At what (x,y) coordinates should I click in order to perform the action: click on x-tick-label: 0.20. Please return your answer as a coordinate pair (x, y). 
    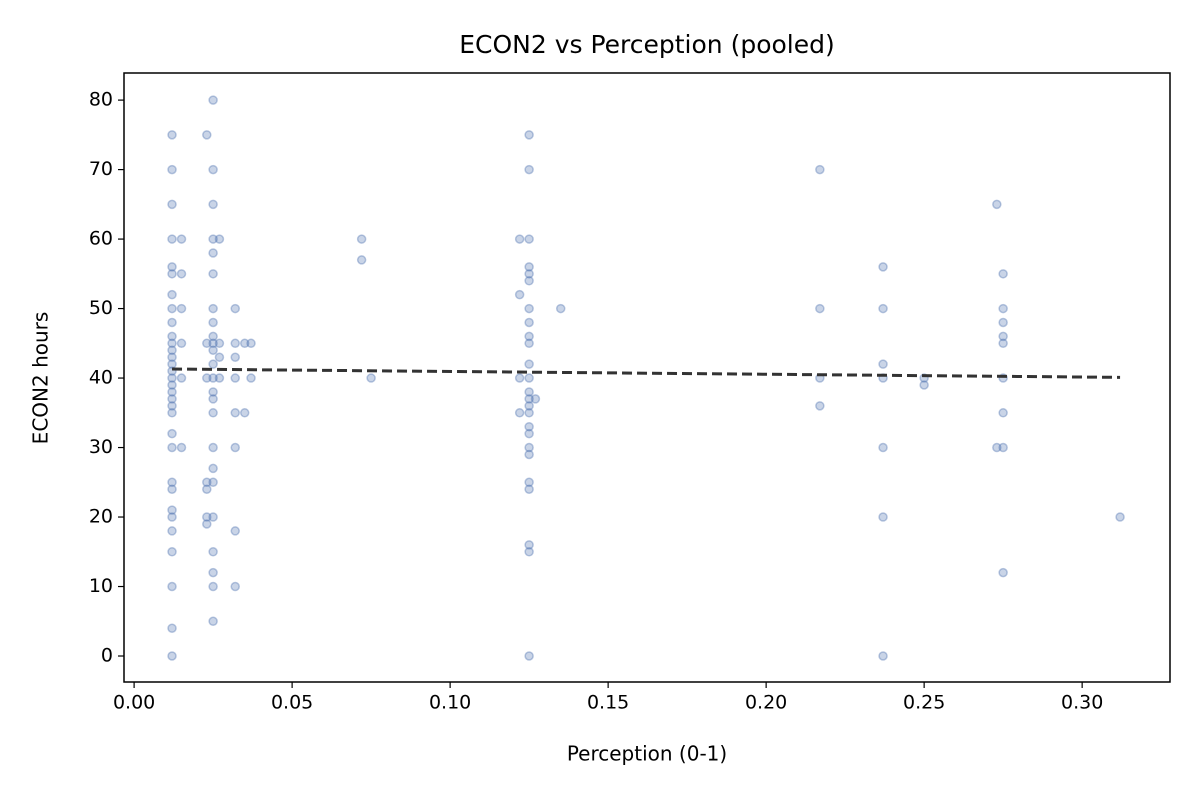
    Looking at the image, I should click on (766, 703).